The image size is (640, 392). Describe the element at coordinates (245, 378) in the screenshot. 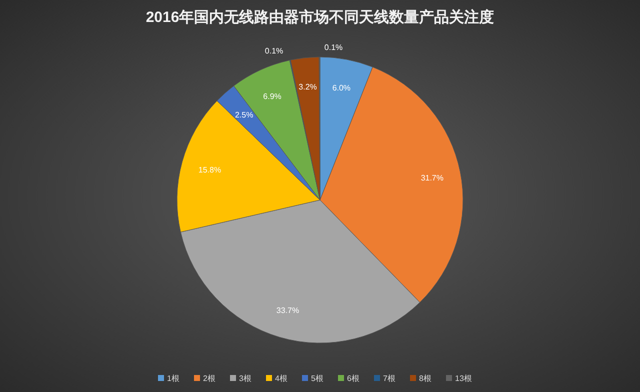

I see `slice-label: 3根` at that location.